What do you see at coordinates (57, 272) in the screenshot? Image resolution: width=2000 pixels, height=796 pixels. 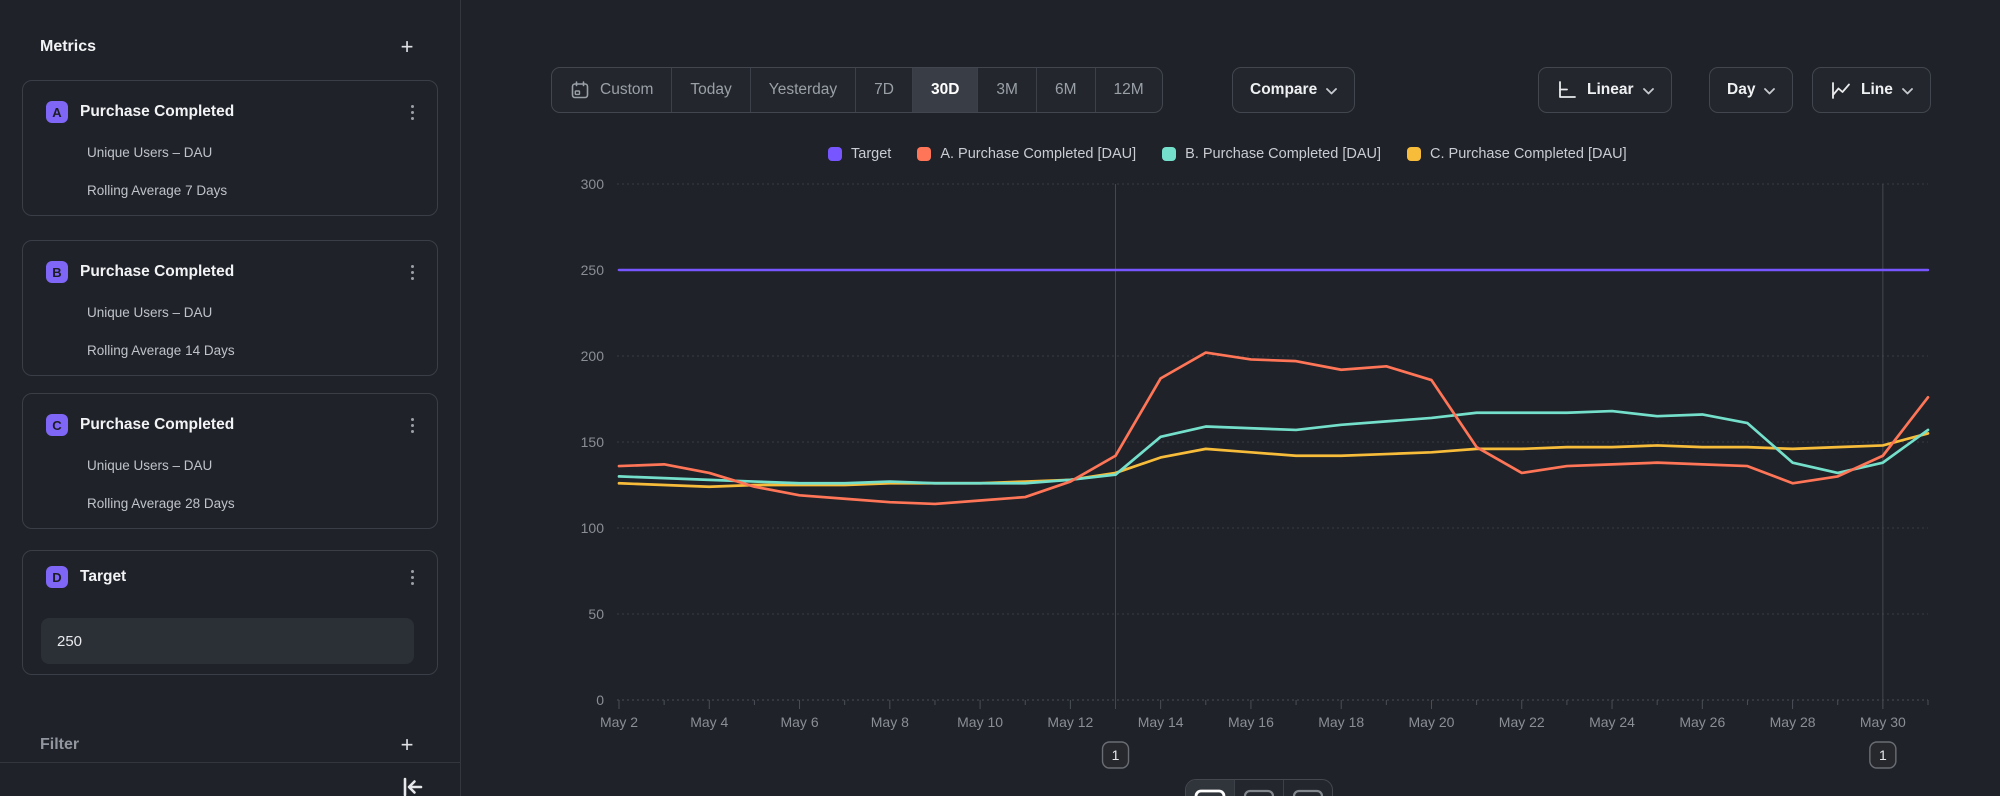 I see `metric-badge-b: B` at bounding box center [57, 272].